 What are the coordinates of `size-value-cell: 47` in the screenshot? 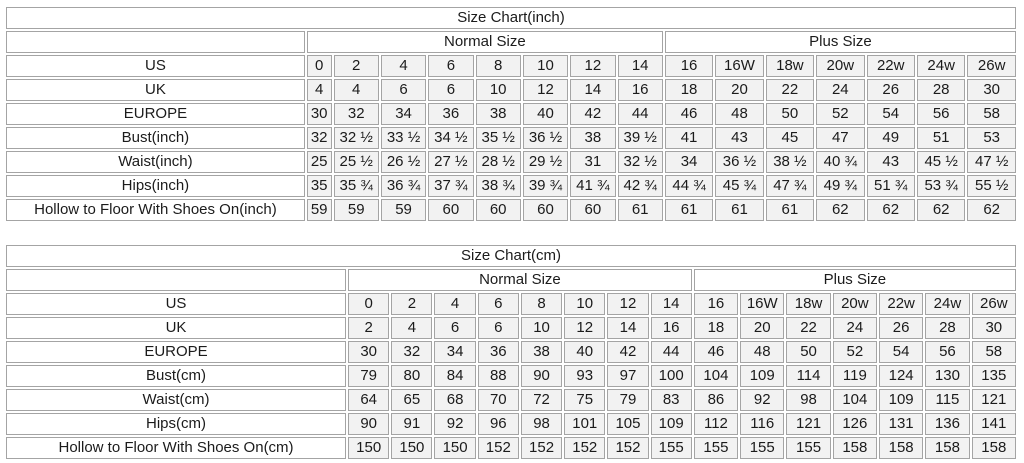 It's located at (840, 138).